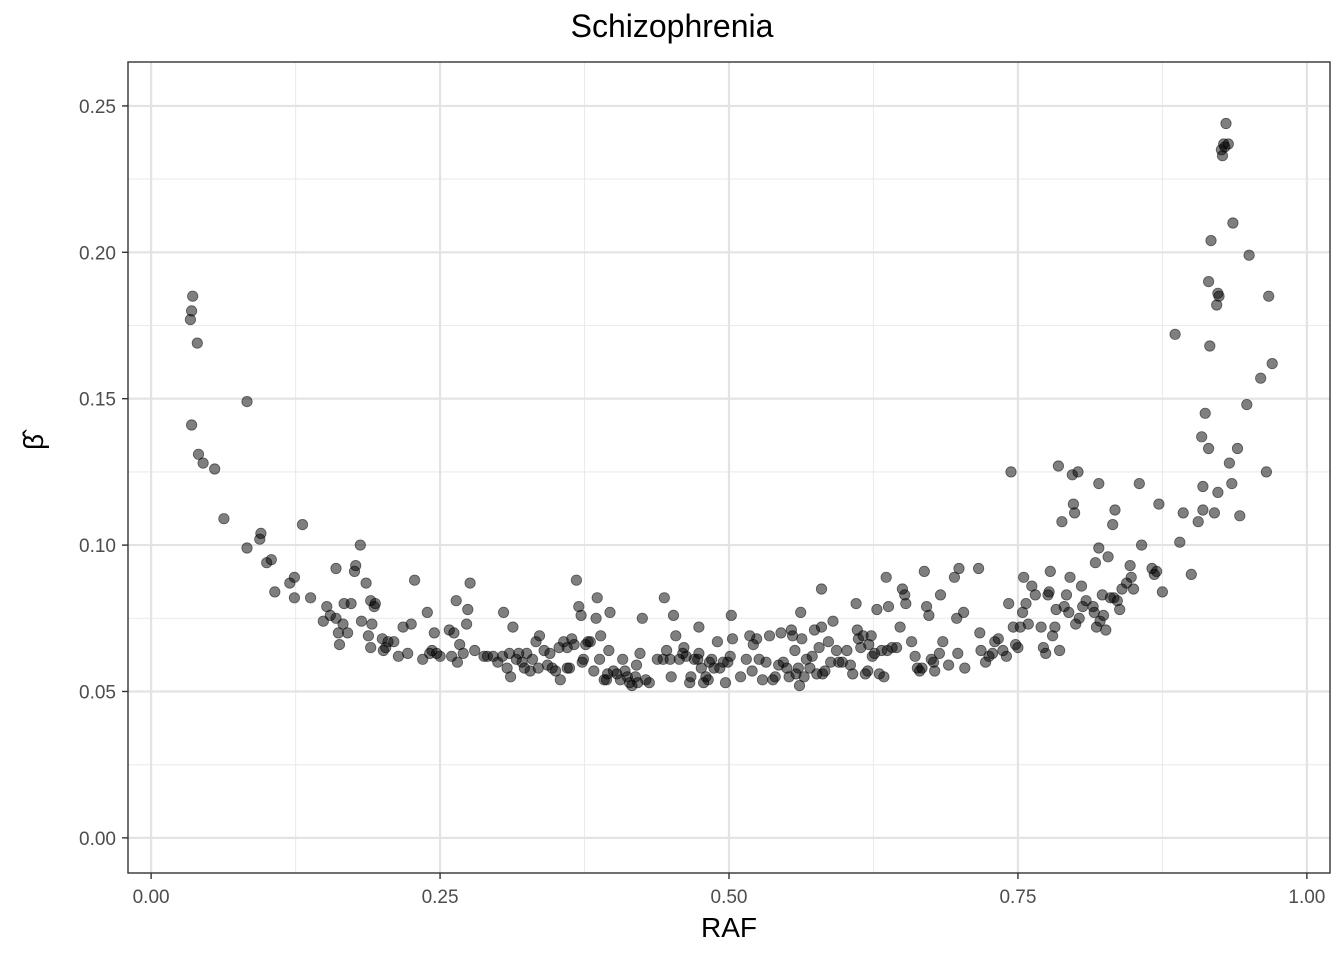 The image size is (1344, 960). I want to click on y-axis-label: β̂, so click(33, 441).